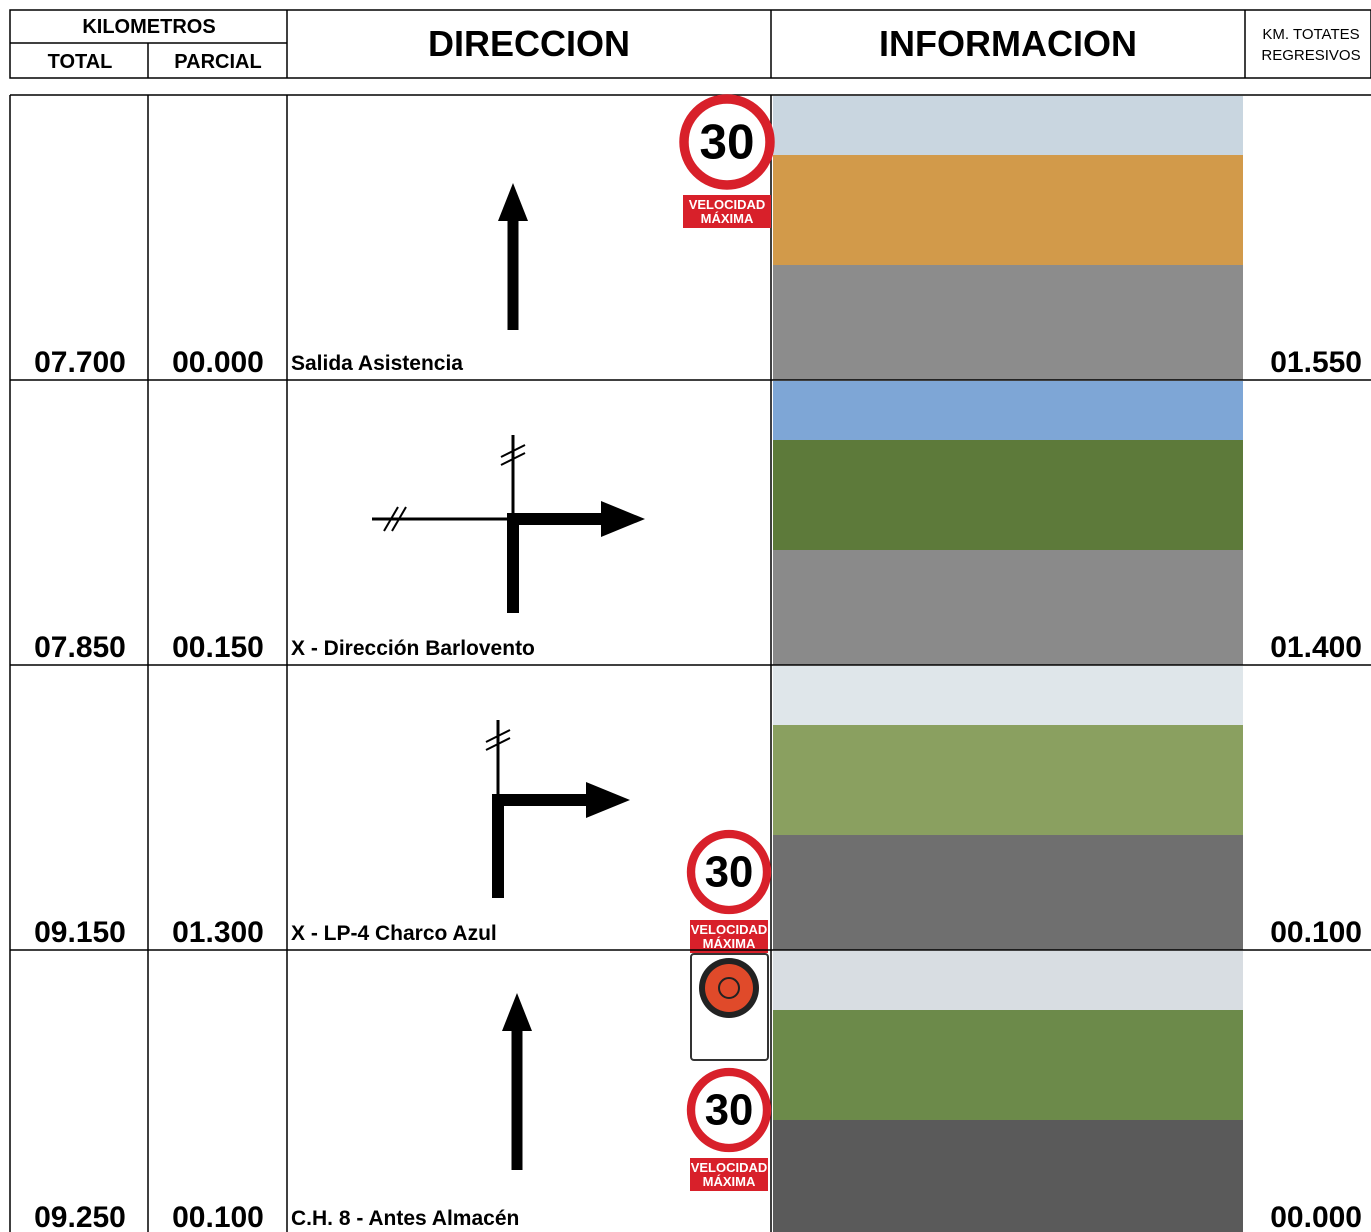 The height and width of the screenshot is (1232, 1371). What do you see at coordinates (1008, 43) in the screenshot?
I see `header-informacion: INFORMACION` at bounding box center [1008, 43].